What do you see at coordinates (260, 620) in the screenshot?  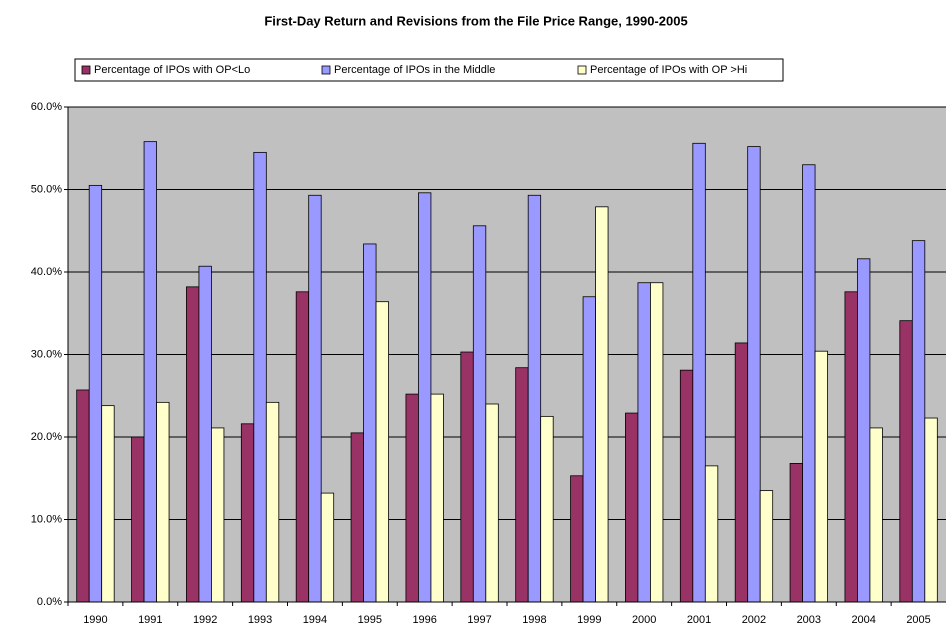 I see `x-tick-label: 1993` at bounding box center [260, 620].